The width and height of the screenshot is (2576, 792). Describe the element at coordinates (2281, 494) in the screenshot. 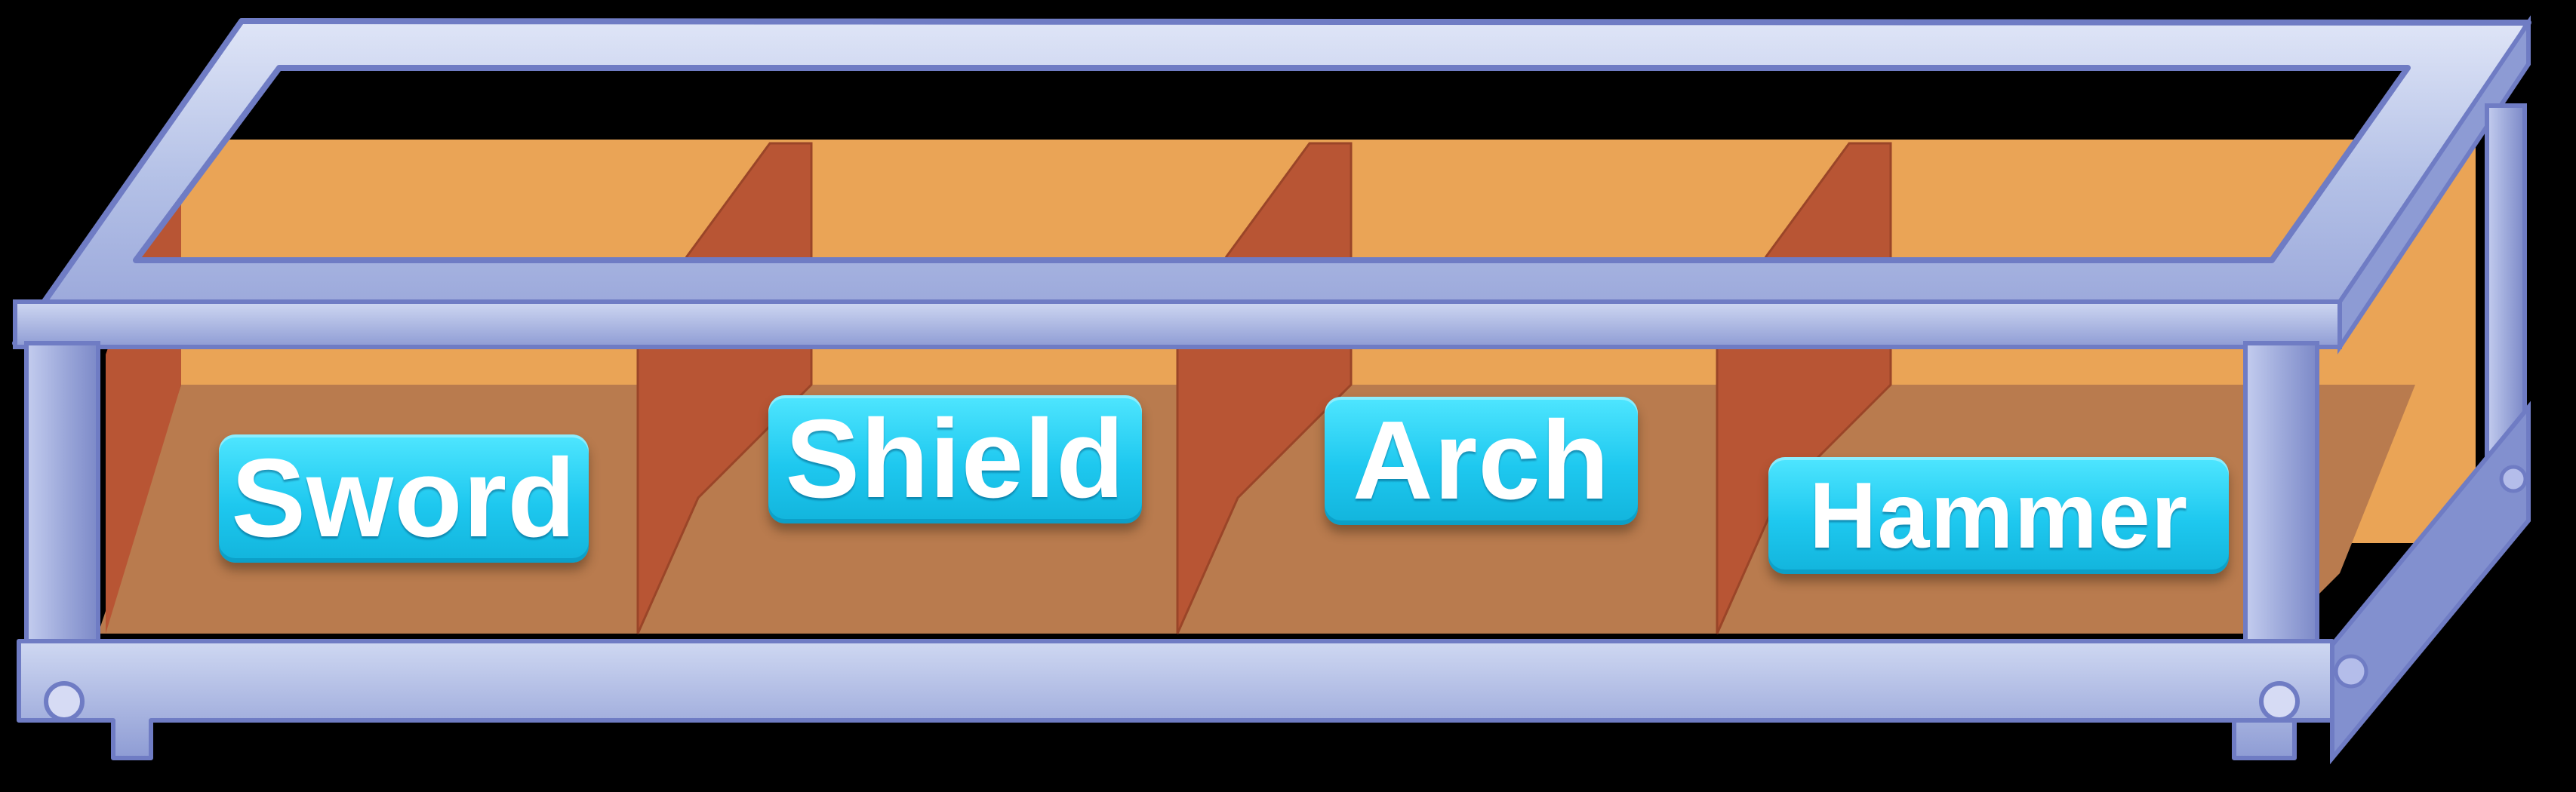

I see `front-right-post` at that location.